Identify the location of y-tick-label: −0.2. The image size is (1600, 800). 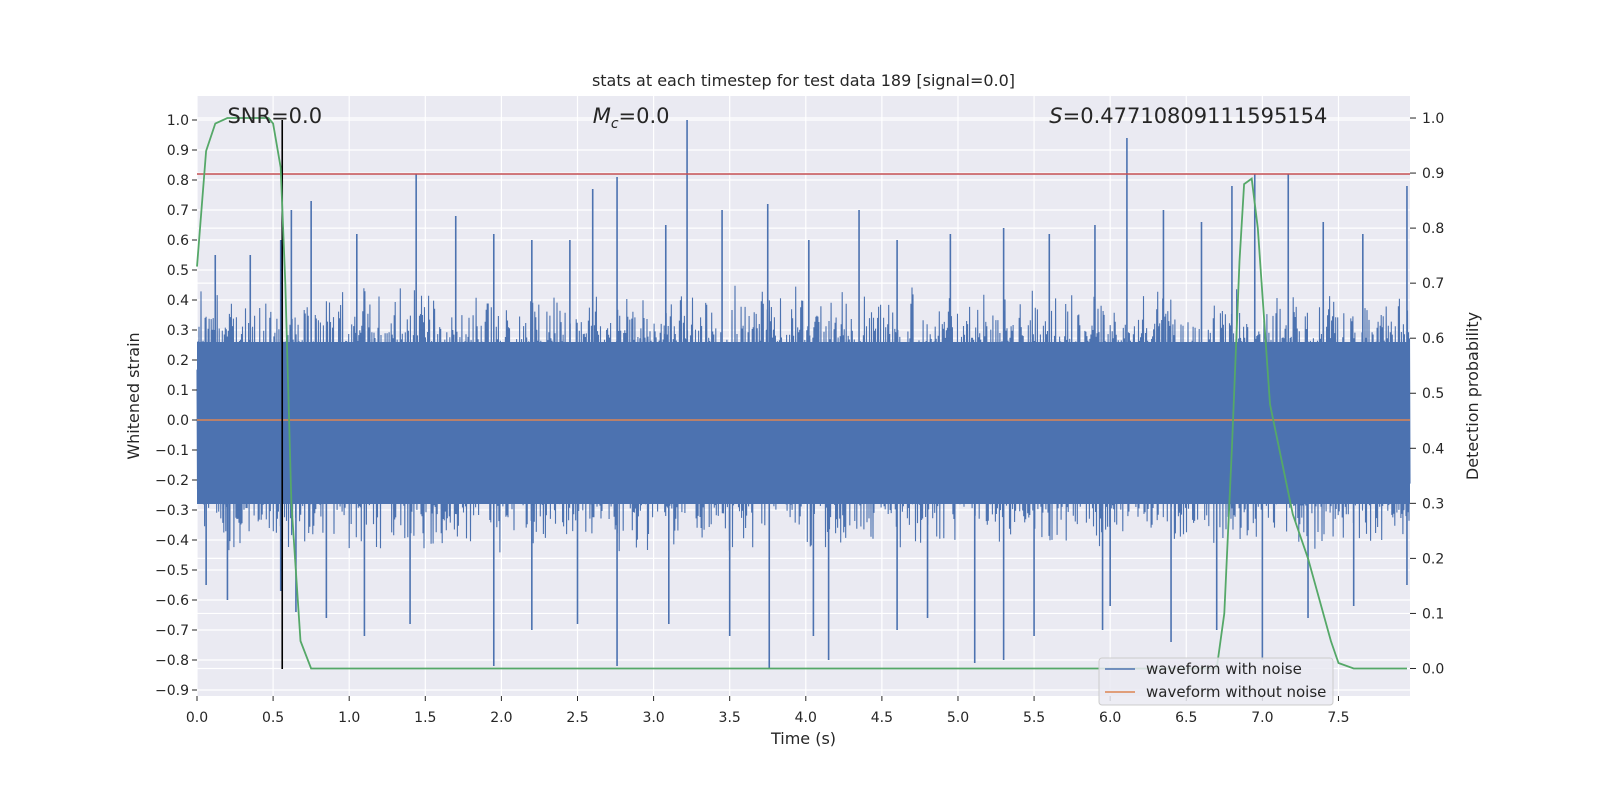
(172, 481).